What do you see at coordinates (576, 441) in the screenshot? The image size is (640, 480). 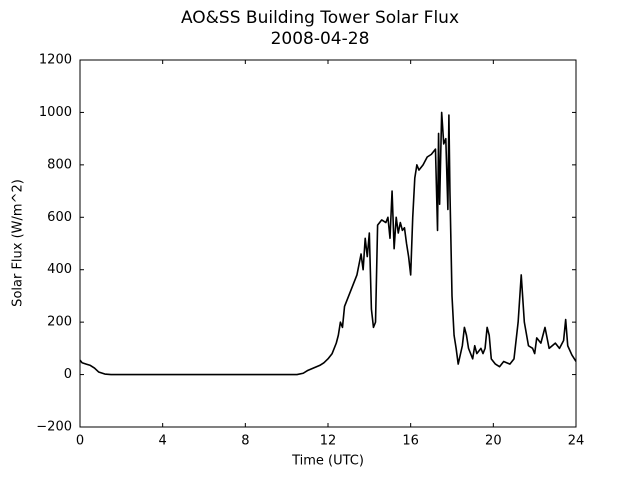 I see `x-tick-label: 24` at bounding box center [576, 441].